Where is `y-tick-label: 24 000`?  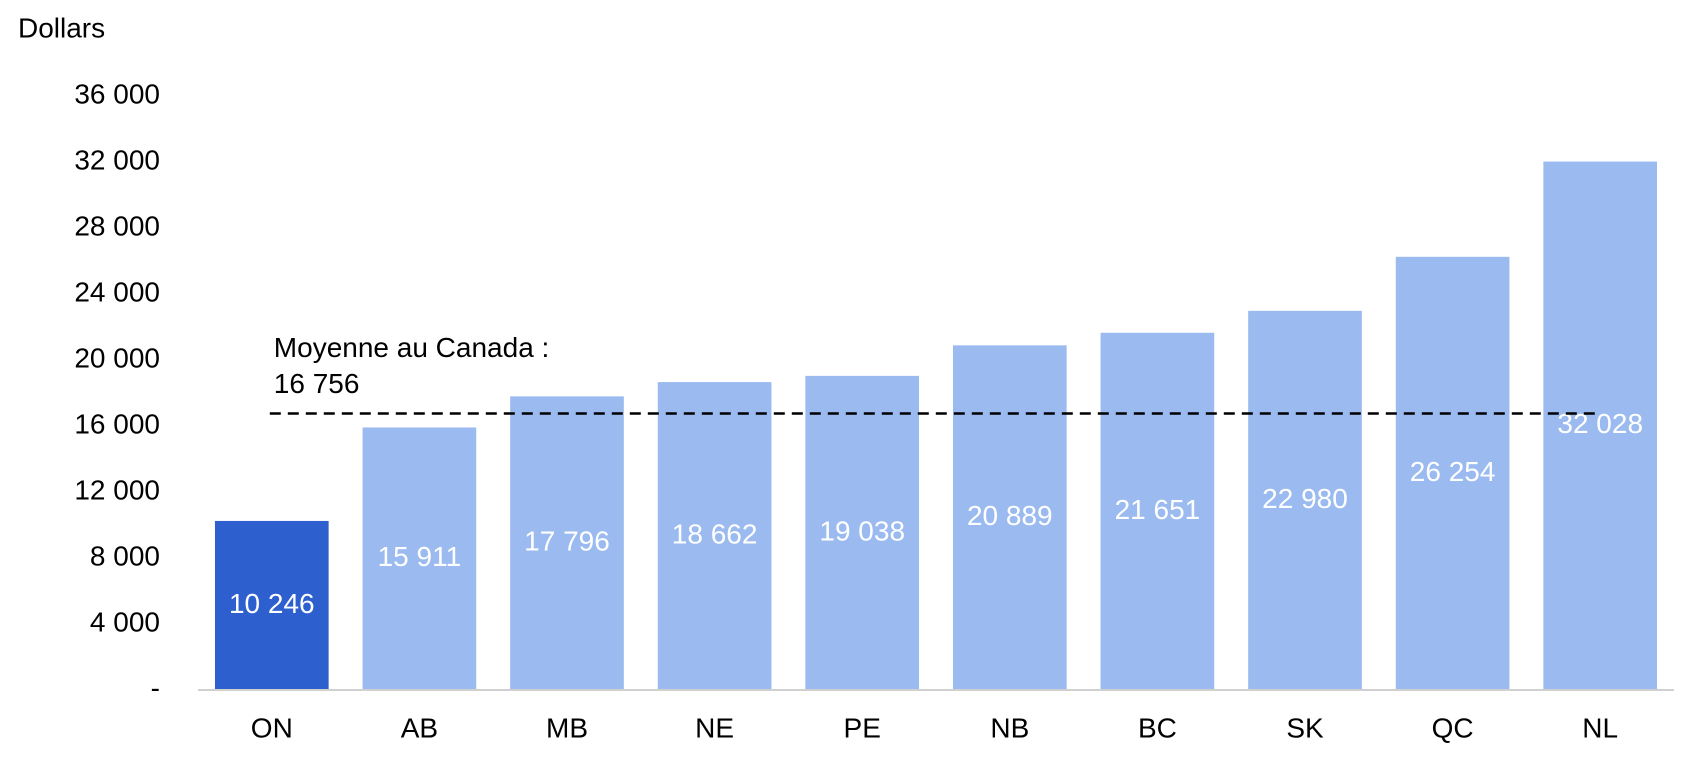
y-tick-label: 24 000 is located at coordinates (117, 291).